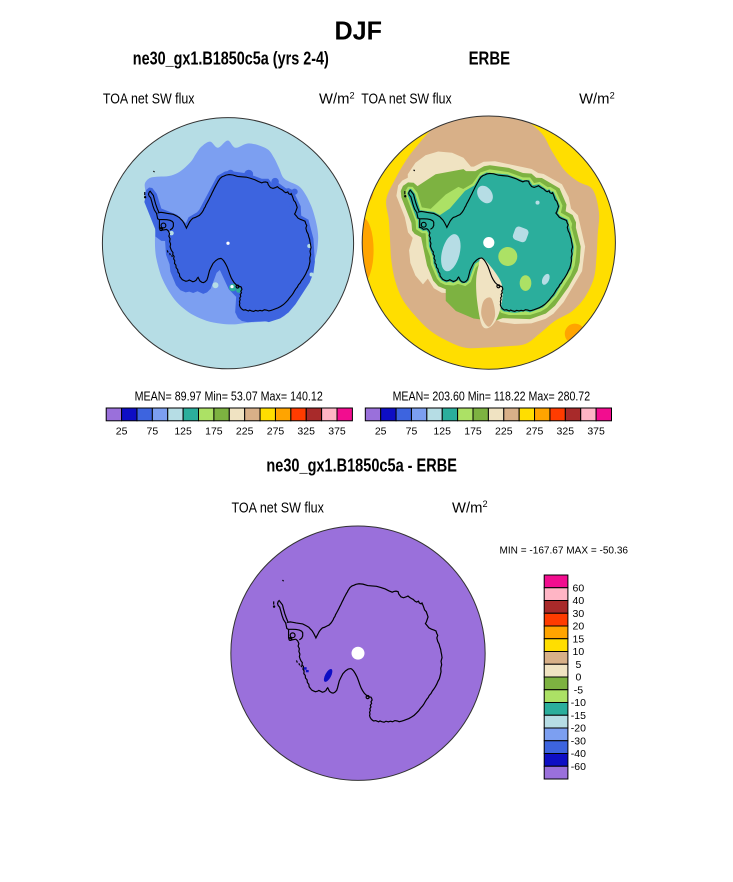 The width and height of the screenshot is (733, 882). I want to click on svg-text: -20, so click(578, 729).